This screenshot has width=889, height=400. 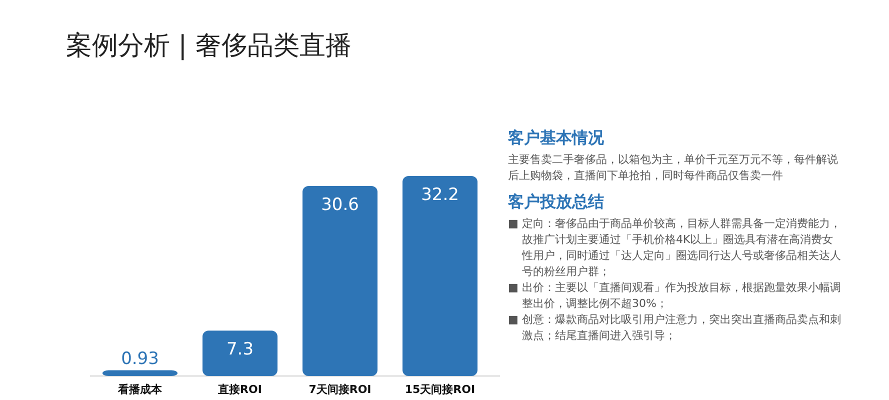 What do you see at coordinates (239, 389) in the screenshot?
I see `x-tick-label: 直接ROI` at bounding box center [239, 389].